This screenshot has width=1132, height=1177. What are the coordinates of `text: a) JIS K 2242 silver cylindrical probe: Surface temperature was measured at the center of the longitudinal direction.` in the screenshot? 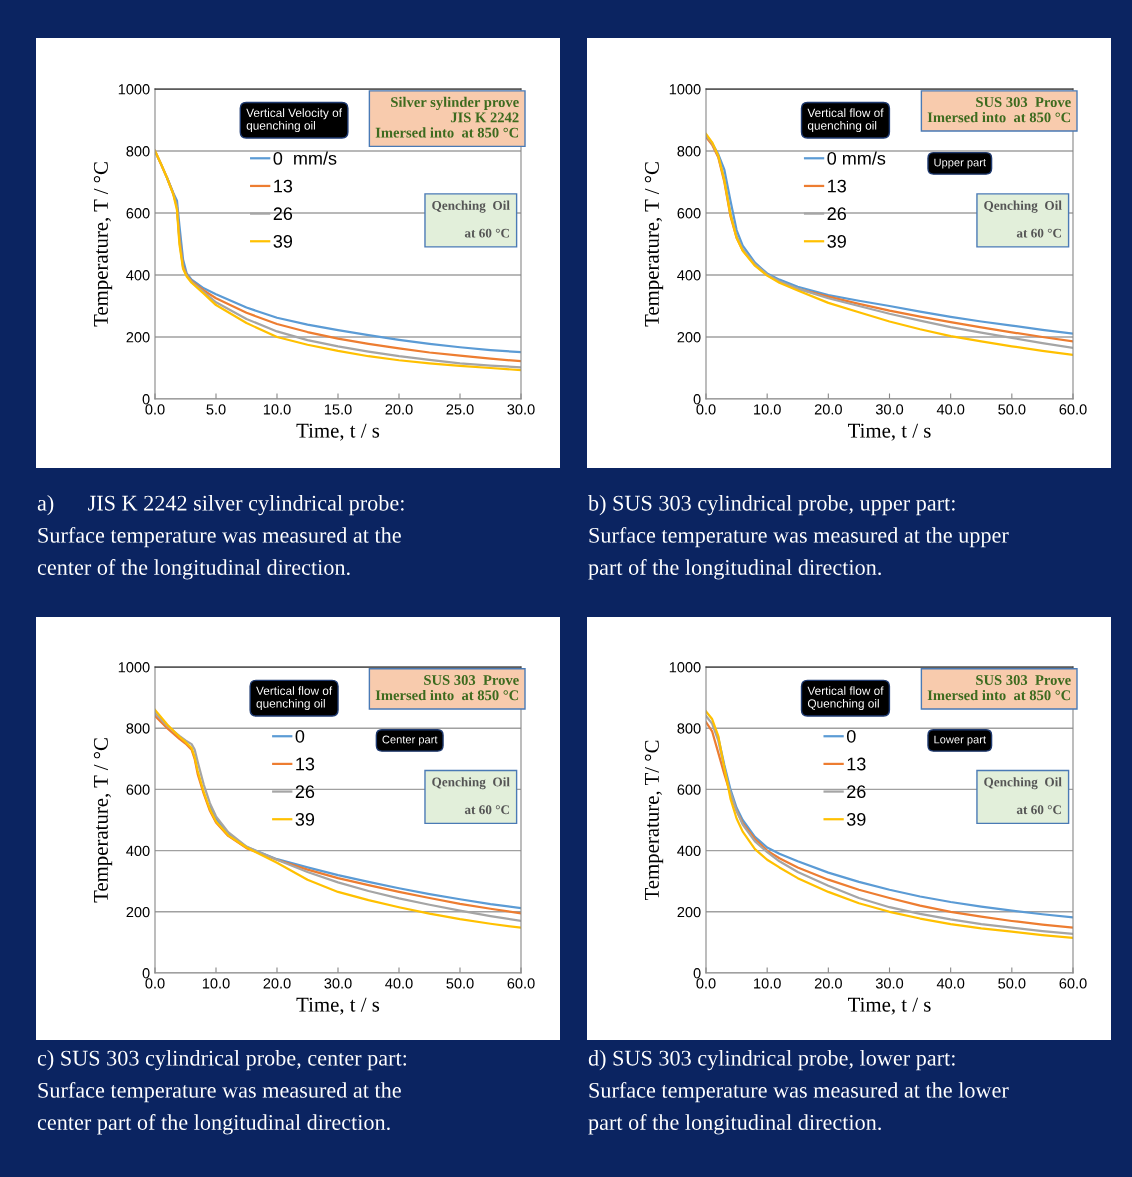 It's located at (220, 537).